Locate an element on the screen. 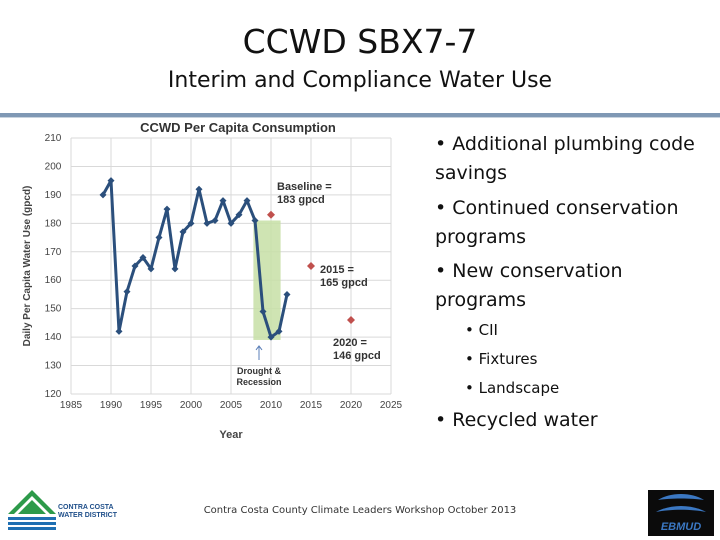 The image size is (720, 540). y-tick-label: 140 is located at coordinates (53, 337).